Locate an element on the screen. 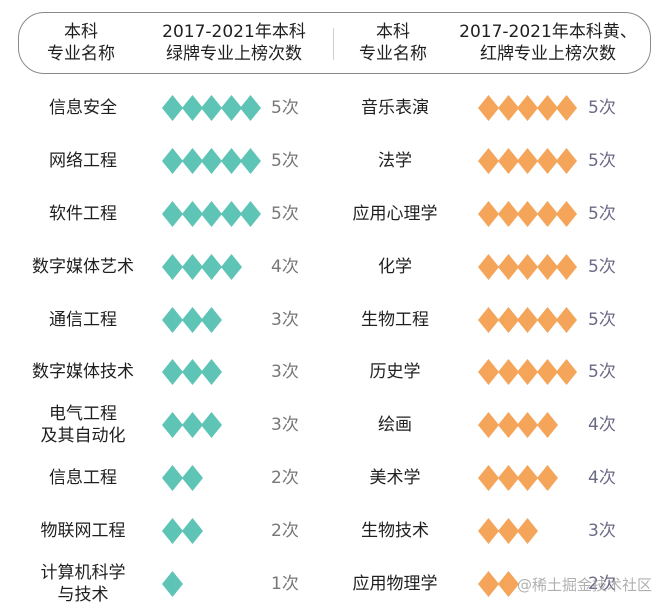 The image size is (661, 610). major-name: 网络工程 is located at coordinates (83, 161).